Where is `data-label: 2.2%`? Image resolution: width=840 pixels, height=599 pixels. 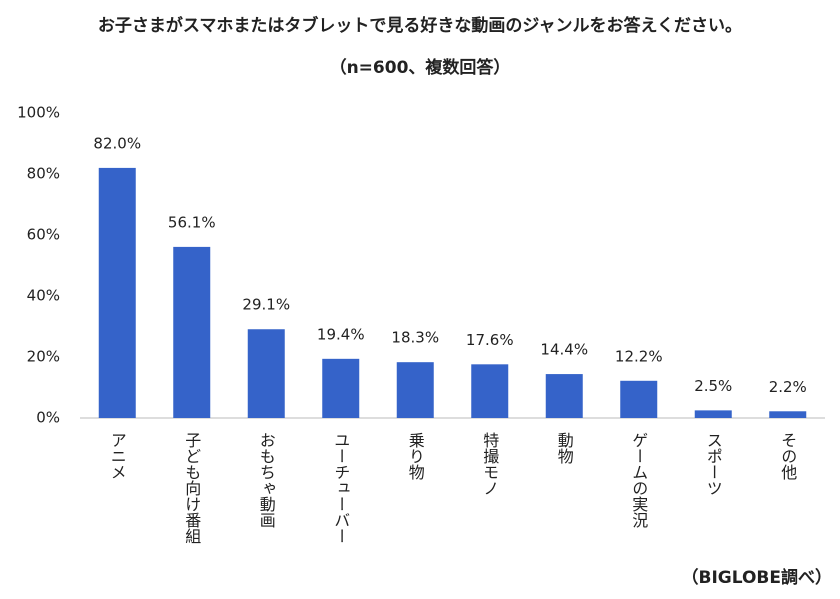
data-label: 2.2% is located at coordinates (788, 387).